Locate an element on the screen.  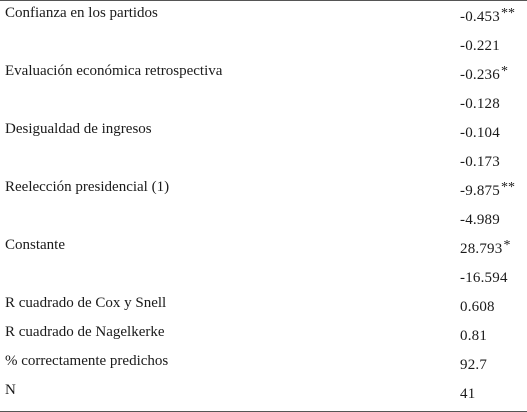
coefficient-value: -0.453** is located at coordinates (487, 15).